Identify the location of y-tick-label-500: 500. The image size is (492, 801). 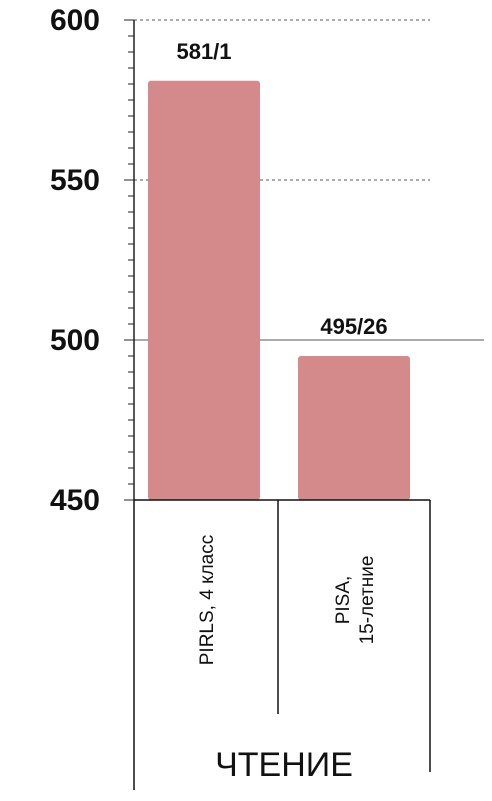
(75, 340).